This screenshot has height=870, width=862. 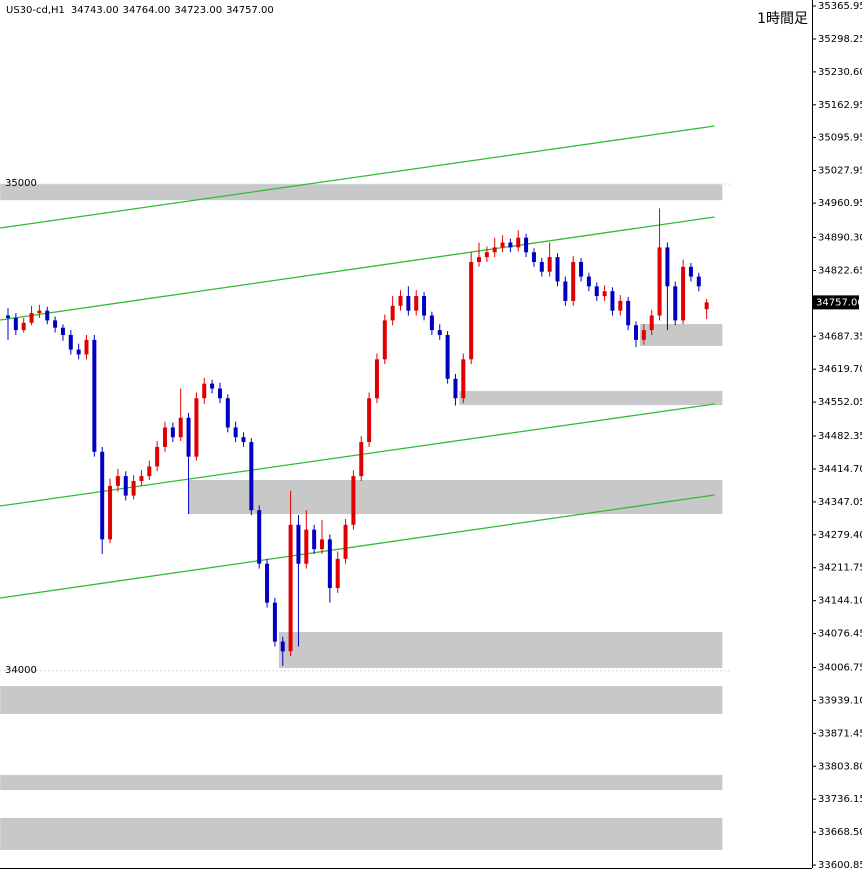 I want to click on y-tick-label: 34482.35, so click(x=840, y=436).